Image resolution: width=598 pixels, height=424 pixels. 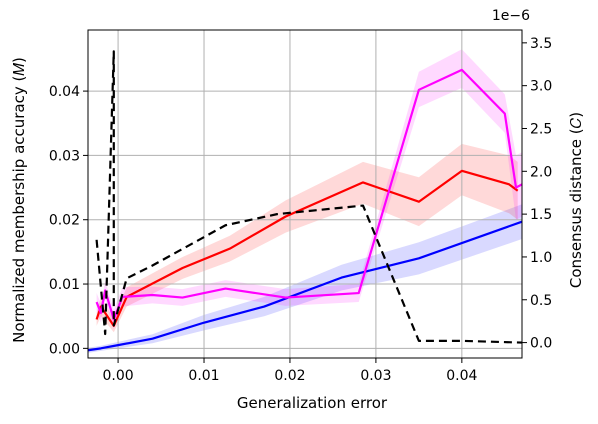 I want to click on y-left-tick-label-2: 0.02, so click(x=64, y=221).